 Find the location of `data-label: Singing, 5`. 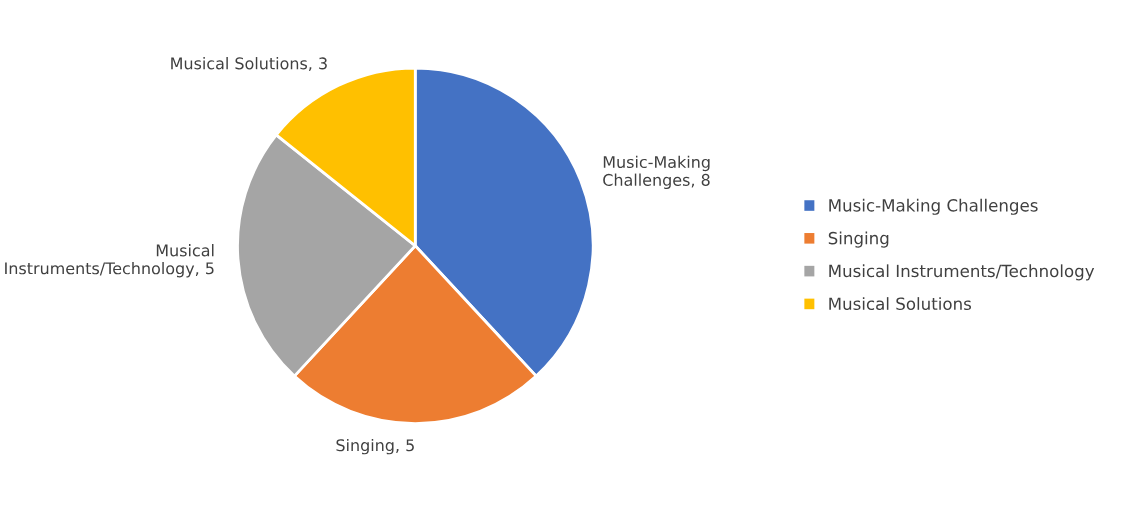

data-label: Singing, 5 is located at coordinates (375, 446).